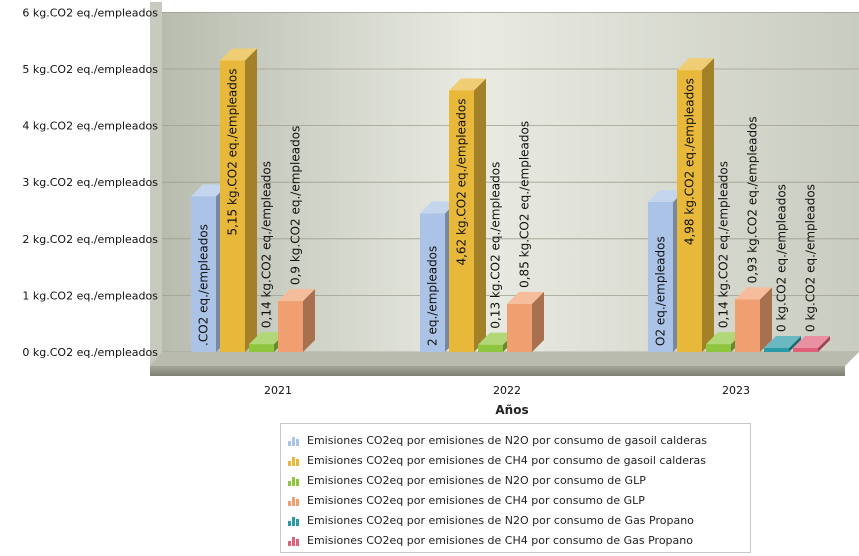  I want to click on side-wall, so click(156, 185).